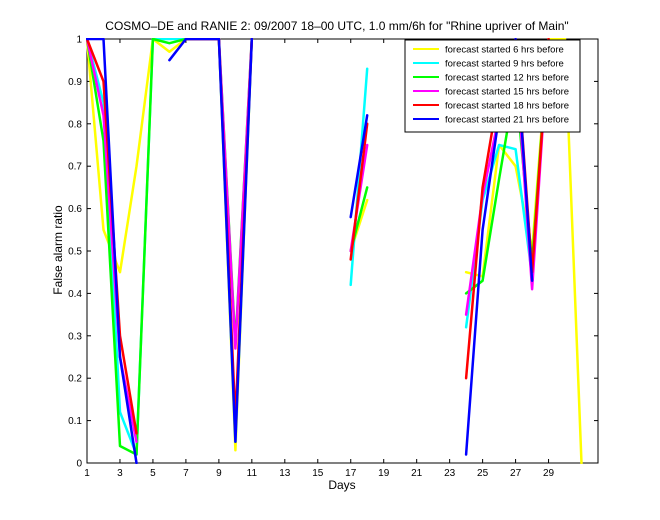  What do you see at coordinates (58, 250) in the screenshot?
I see `y-axis-label: False alarm ratio` at bounding box center [58, 250].